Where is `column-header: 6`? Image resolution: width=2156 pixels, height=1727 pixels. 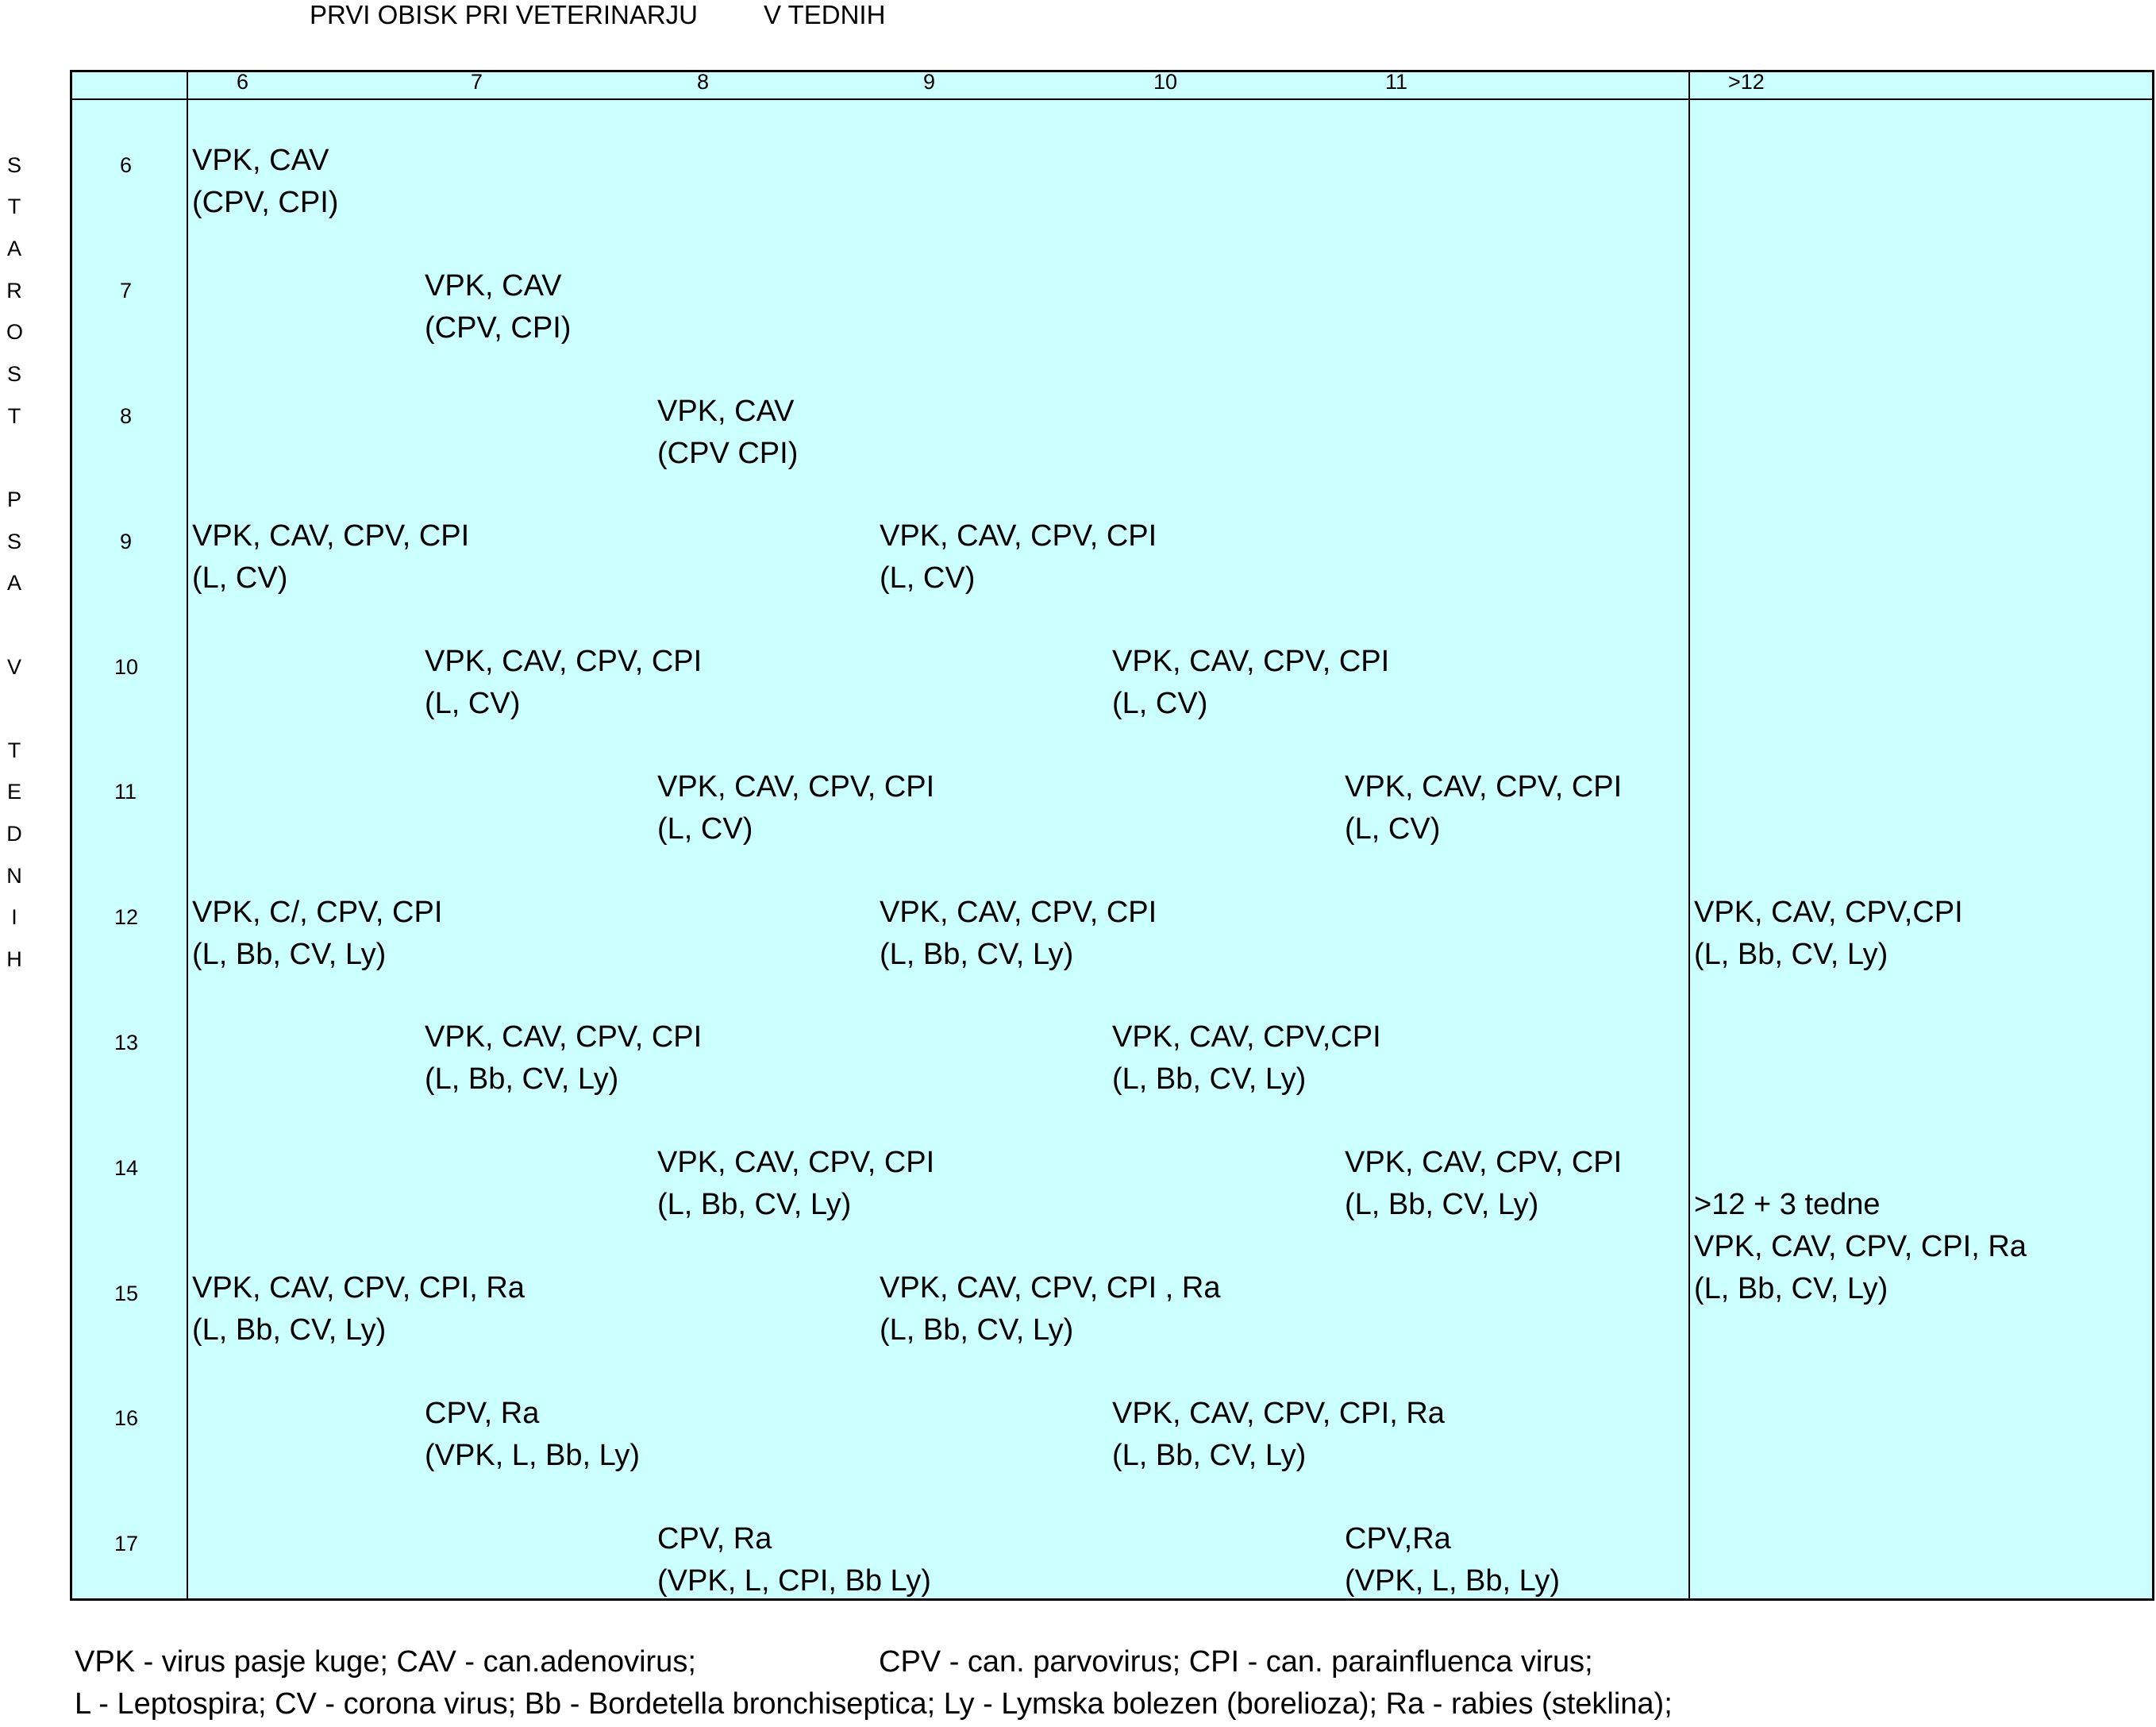 column-header: 6 is located at coordinates (243, 82).